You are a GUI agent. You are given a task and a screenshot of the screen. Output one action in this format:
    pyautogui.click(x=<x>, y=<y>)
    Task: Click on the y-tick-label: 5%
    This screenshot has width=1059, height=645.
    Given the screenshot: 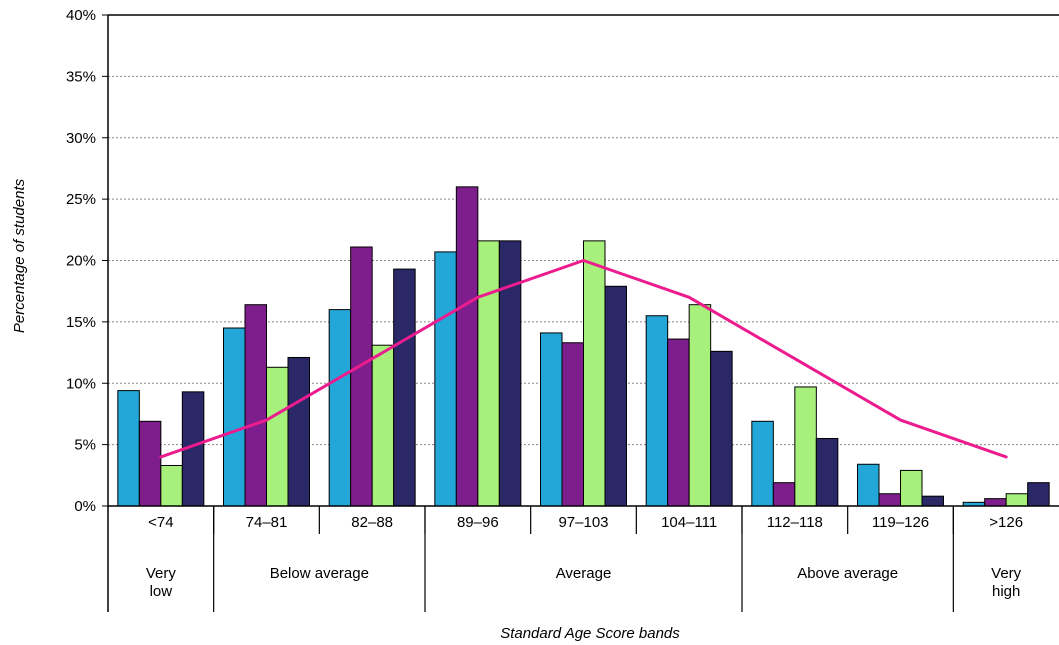 What is the action you would take?
    pyautogui.click(x=85, y=445)
    